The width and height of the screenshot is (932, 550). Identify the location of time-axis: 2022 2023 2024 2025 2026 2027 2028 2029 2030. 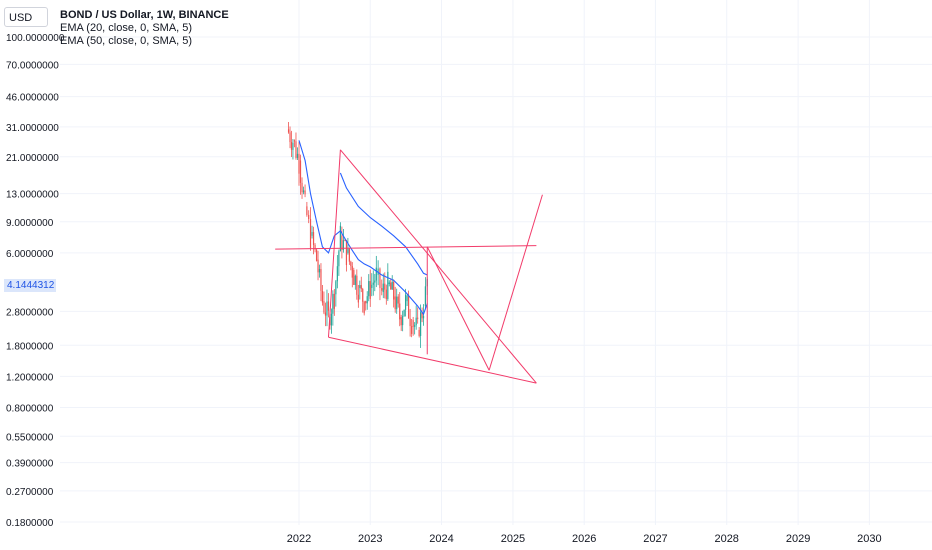
(584, 539).